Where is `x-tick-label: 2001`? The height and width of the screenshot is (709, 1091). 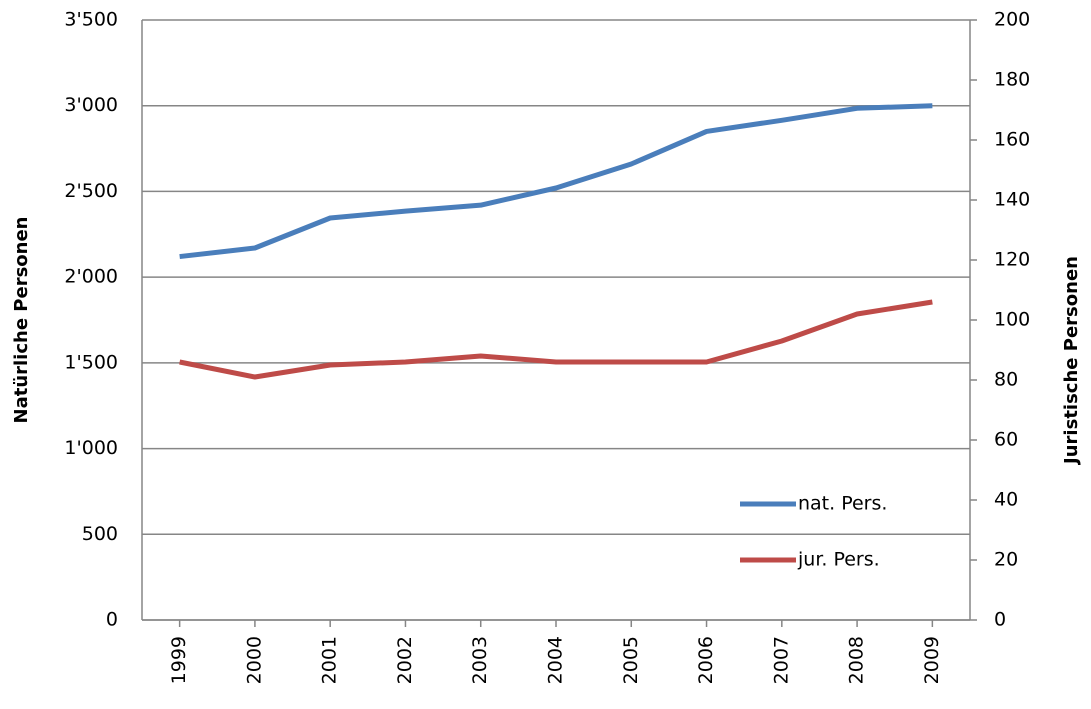 x-tick-label: 2001 is located at coordinates (330, 660).